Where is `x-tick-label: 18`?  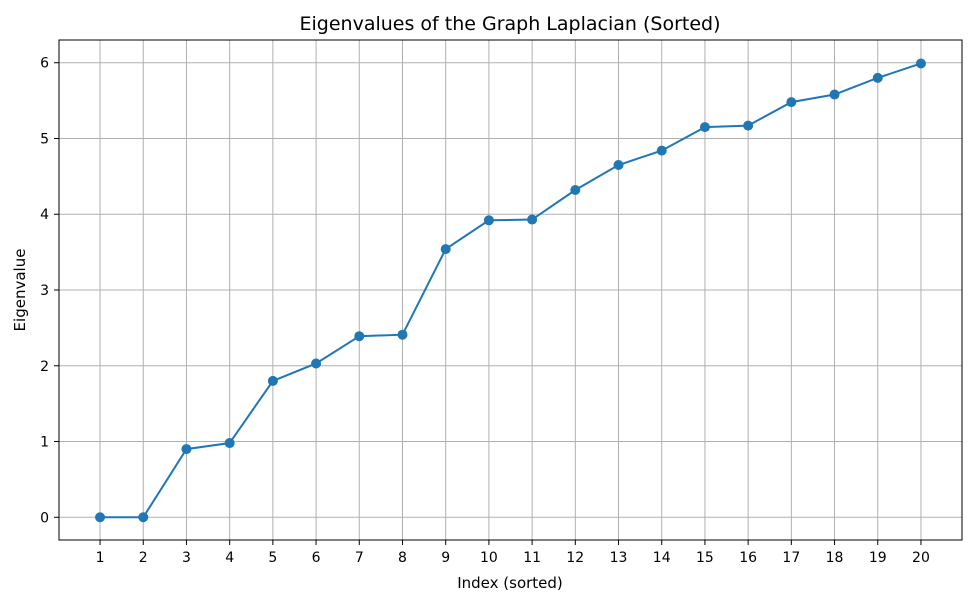
x-tick-label: 18 is located at coordinates (835, 558).